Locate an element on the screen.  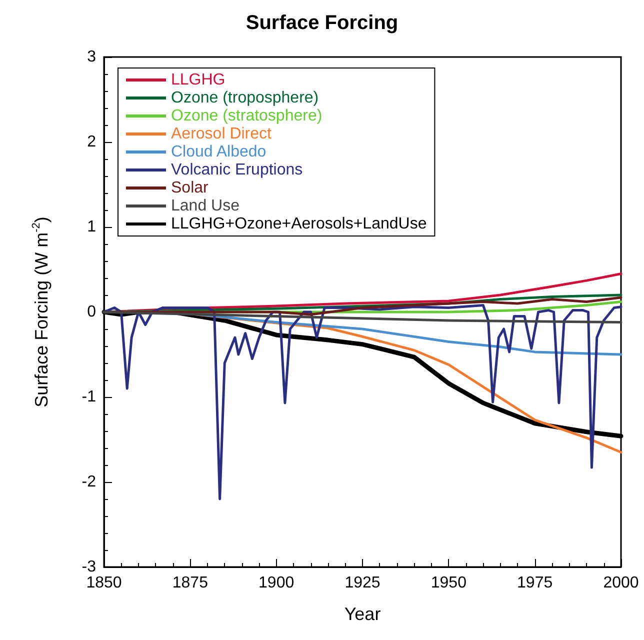
legend-label: LLGHG is located at coordinates (198, 80).